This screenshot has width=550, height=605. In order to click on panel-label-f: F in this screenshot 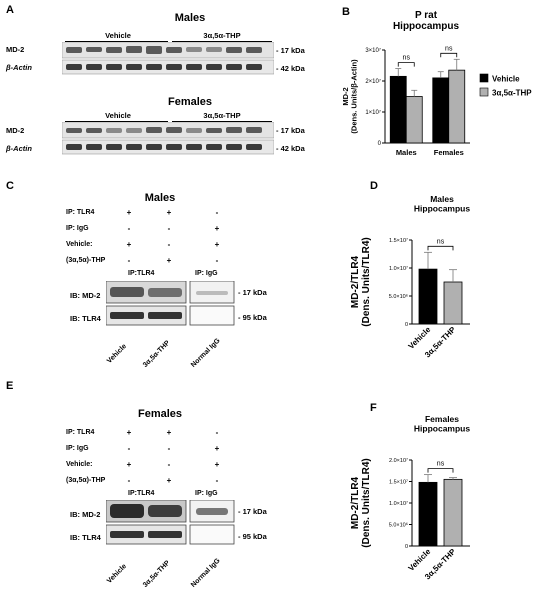, I will do `click(373, 408)`.